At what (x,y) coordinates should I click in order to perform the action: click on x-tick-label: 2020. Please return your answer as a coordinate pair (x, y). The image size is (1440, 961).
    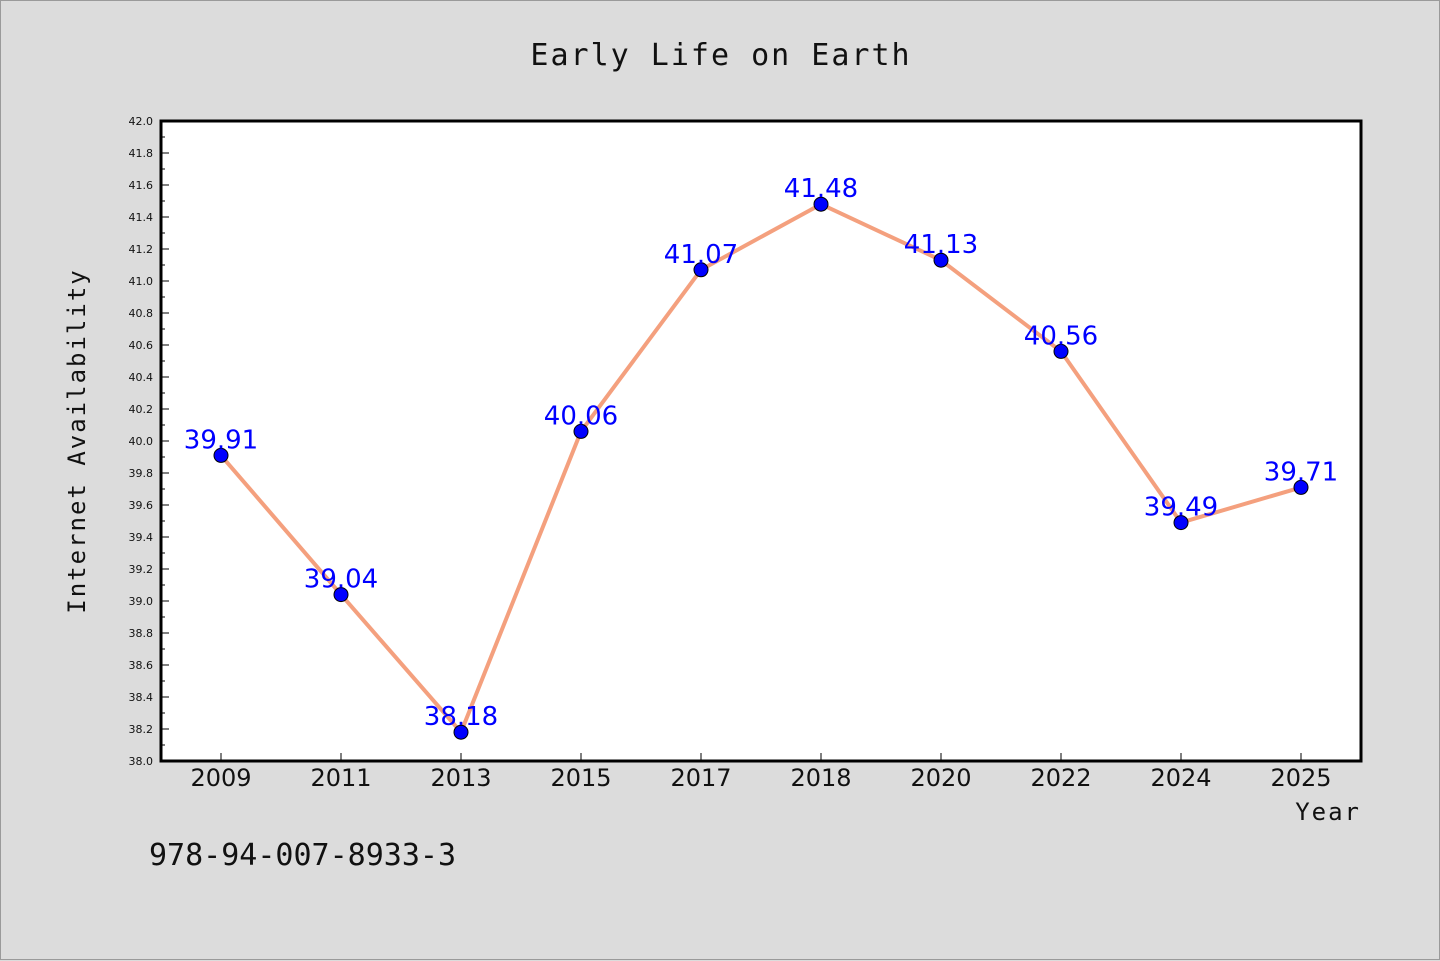
    Looking at the image, I should click on (940, 778).